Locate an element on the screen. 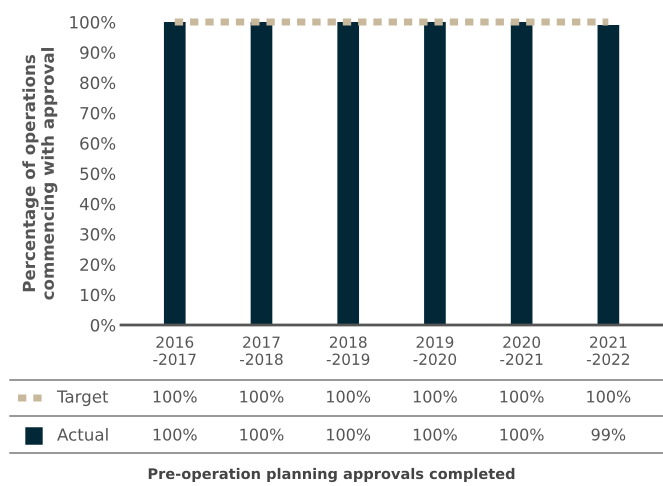  x-tick-label: 2017 -2018 is located at coordinates (261, 351).